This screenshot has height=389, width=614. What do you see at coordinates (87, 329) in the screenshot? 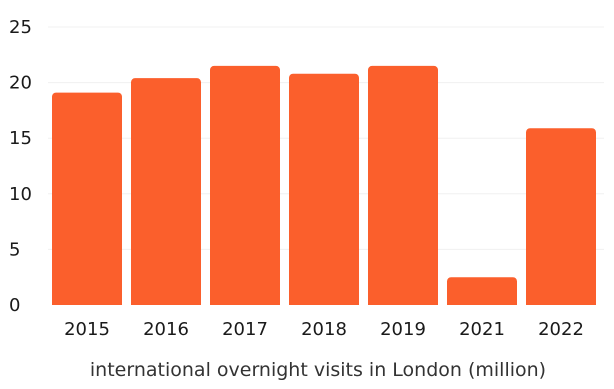
I see `x-tick-label-2015: 2015` at bounding box center [87, 329].